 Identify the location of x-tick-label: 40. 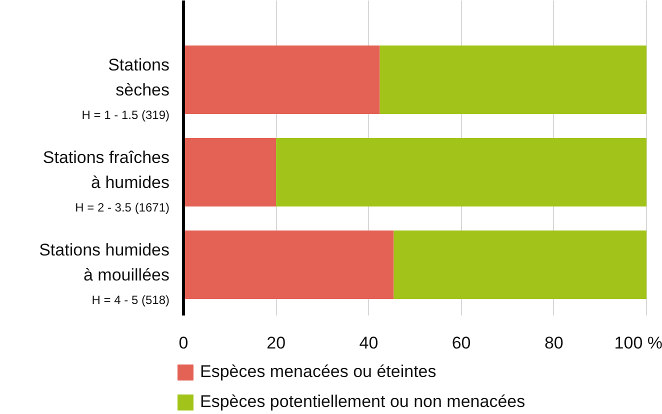
(368, 343).